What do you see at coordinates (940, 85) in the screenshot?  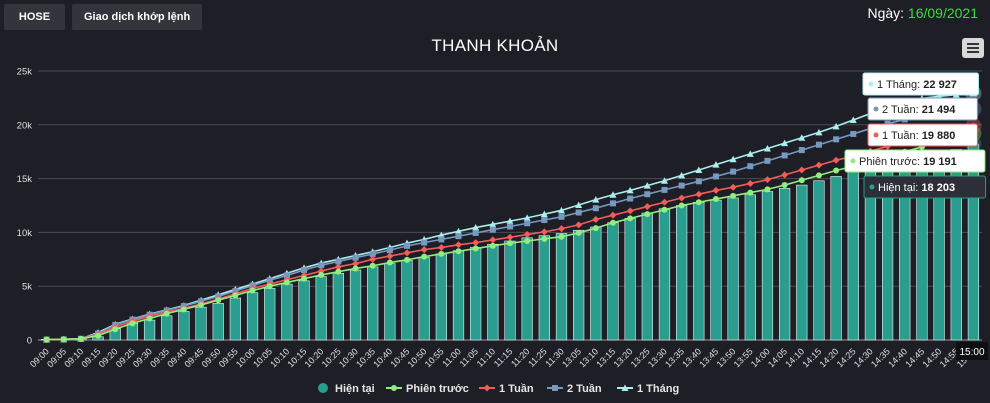 I see `tooltip-value: 22 927` at bounding box center [940, 85].